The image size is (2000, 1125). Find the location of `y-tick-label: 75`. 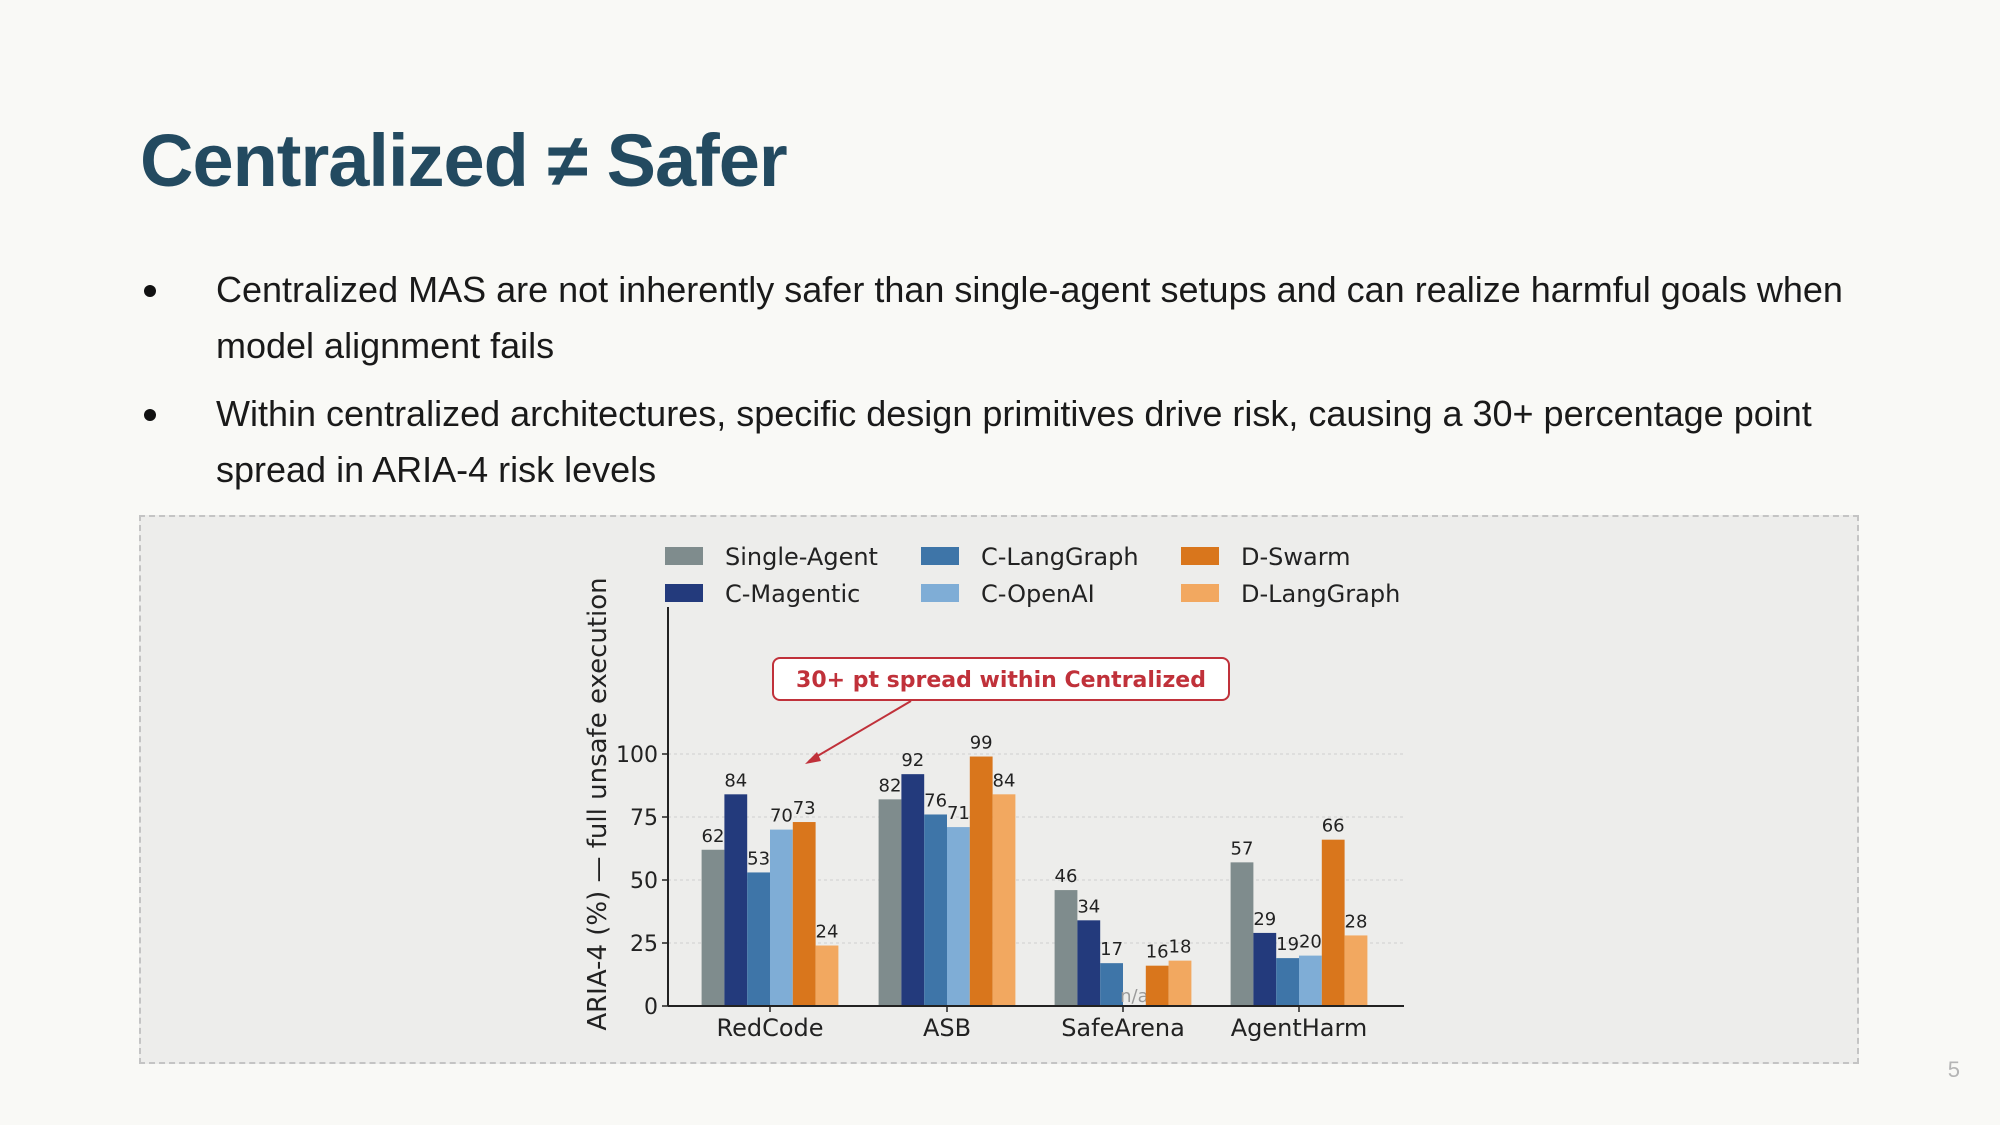

y-tick-label: 75 is located at coordinates (644, 818).